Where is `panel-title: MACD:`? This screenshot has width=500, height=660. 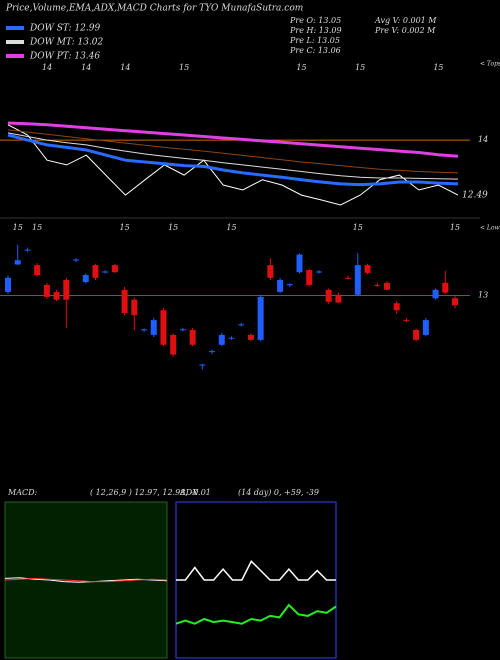 panel-title: MACD: is located at coordinates (22, 492).